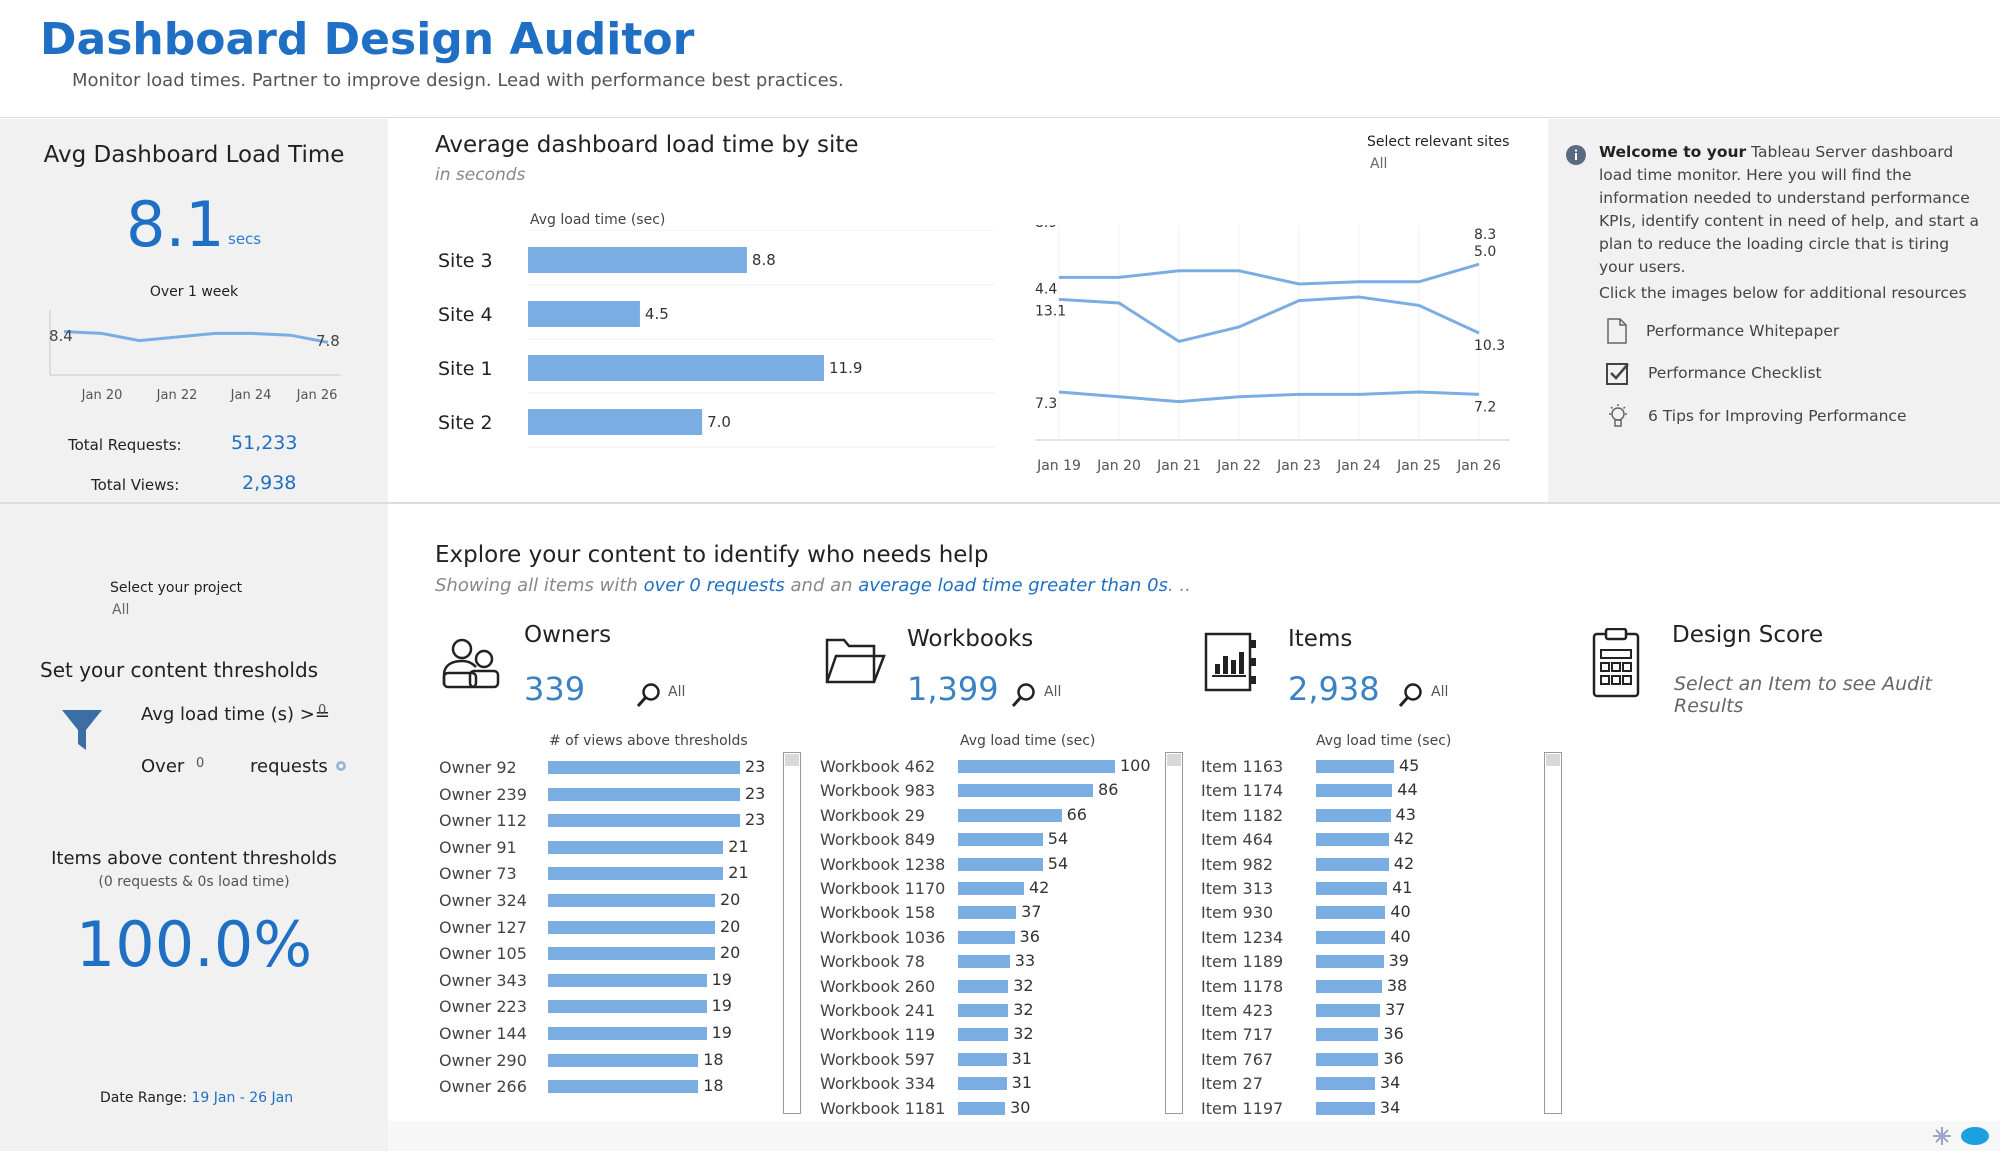  What do you see at coordinates (878, 1010) in the screenshot?
I see `workbook-row-label: Workbook 241` at bounding box center [878, 1010].